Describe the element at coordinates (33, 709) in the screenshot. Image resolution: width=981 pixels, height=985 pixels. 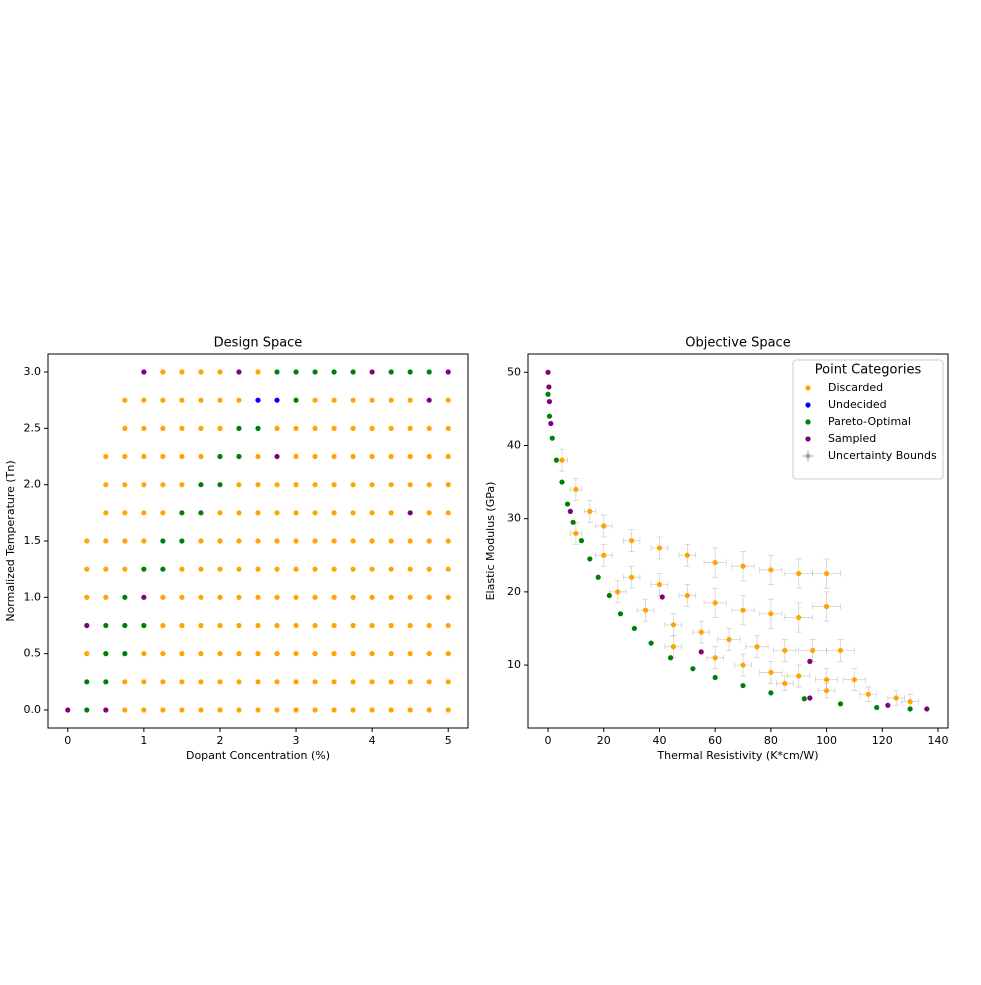
I see `y-tick-label: 0.0` at that location.